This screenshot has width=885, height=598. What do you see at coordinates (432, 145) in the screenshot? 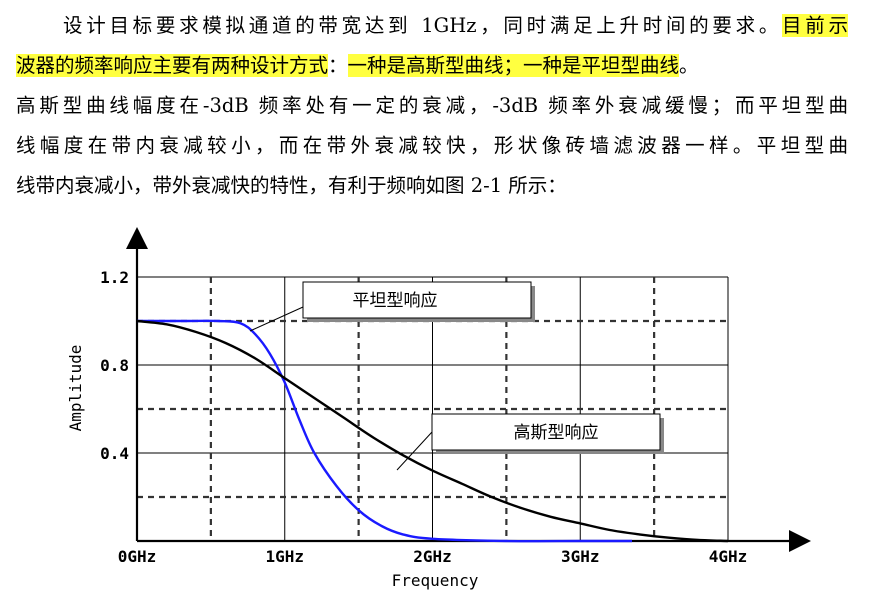
I see `paragraph-line-4: 线幅度在带内衰减较小，而在带外衰减较快，形状像砖墙滤波器一样。平坦型曲` at bounding box center [432, 145].